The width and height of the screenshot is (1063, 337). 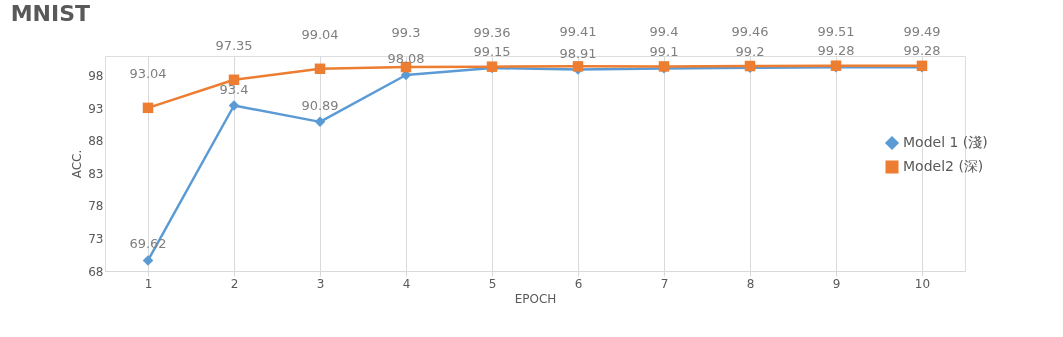 I want to click on y-tick-label: 93, so click(x=96, y=108).